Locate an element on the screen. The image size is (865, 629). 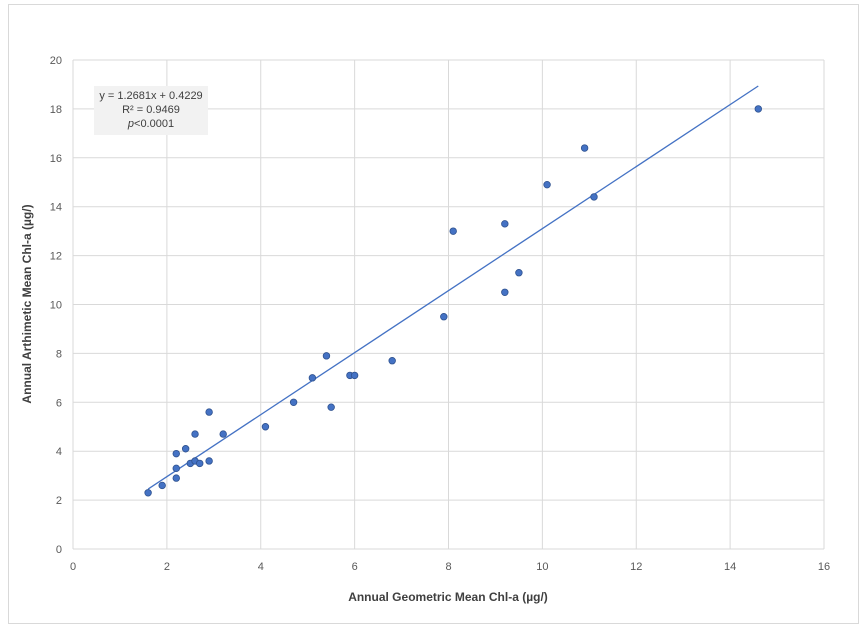
equation-box-background is located at coordinates (151, 110).